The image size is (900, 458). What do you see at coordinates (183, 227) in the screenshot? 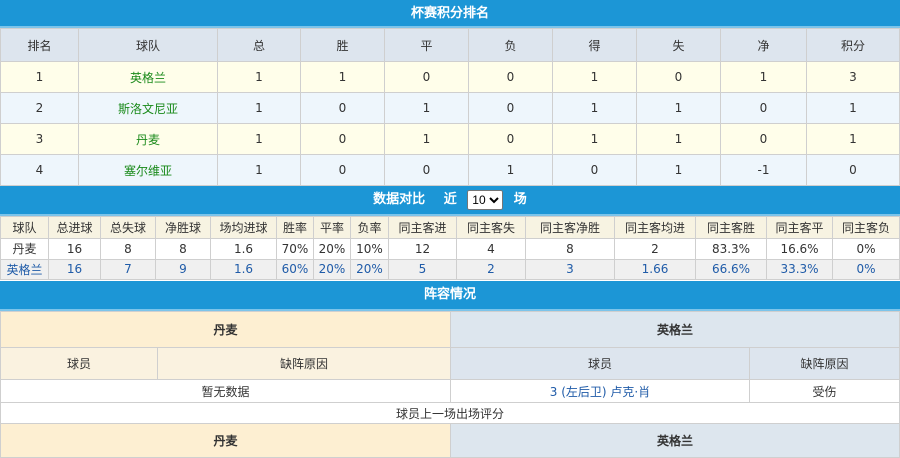
I see `column-header: 净胜球` at bounding box center [183, 227].